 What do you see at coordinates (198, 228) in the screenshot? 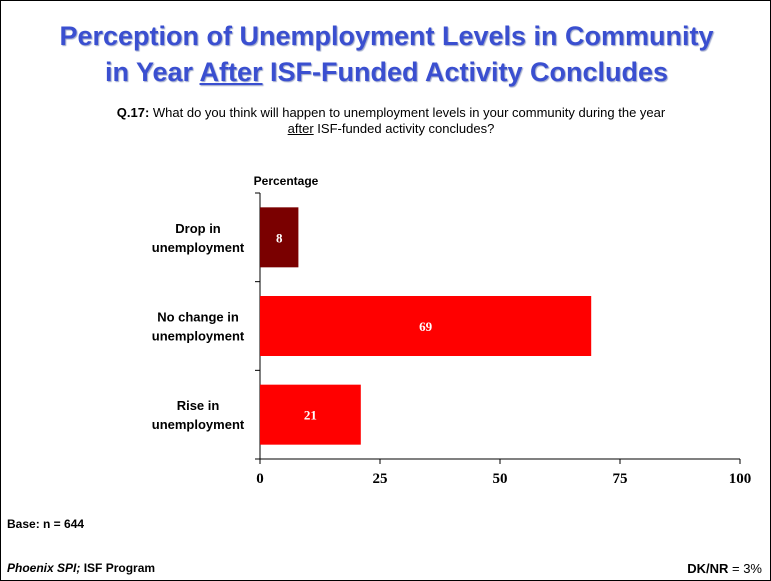
I see `category-label: Drop in` at bounding box center [198, 228].